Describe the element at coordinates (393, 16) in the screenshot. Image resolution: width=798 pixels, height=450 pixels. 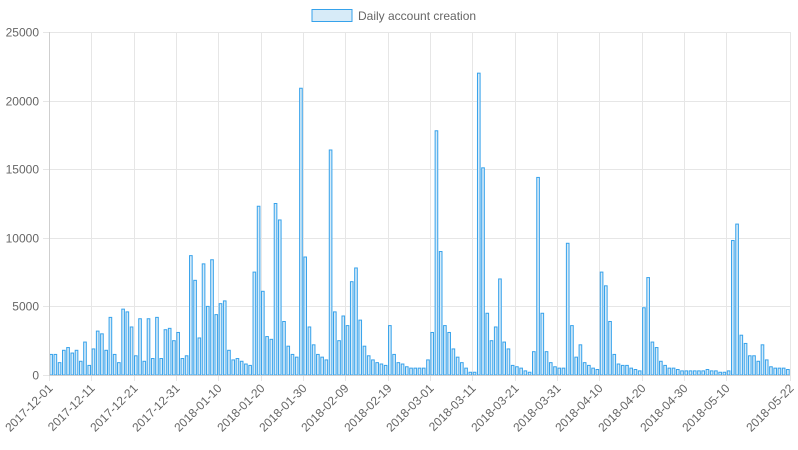
I see `legend: Daily account creation` at that location.